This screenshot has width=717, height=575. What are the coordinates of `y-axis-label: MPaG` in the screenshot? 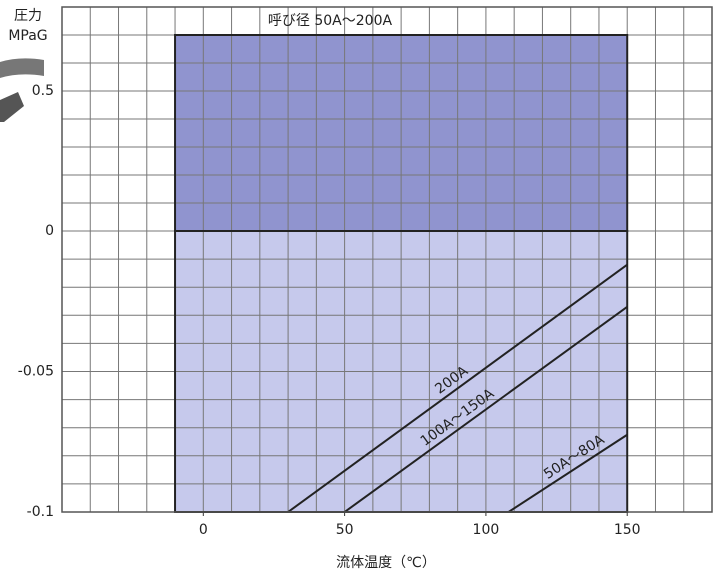 It's located at (27, 36).